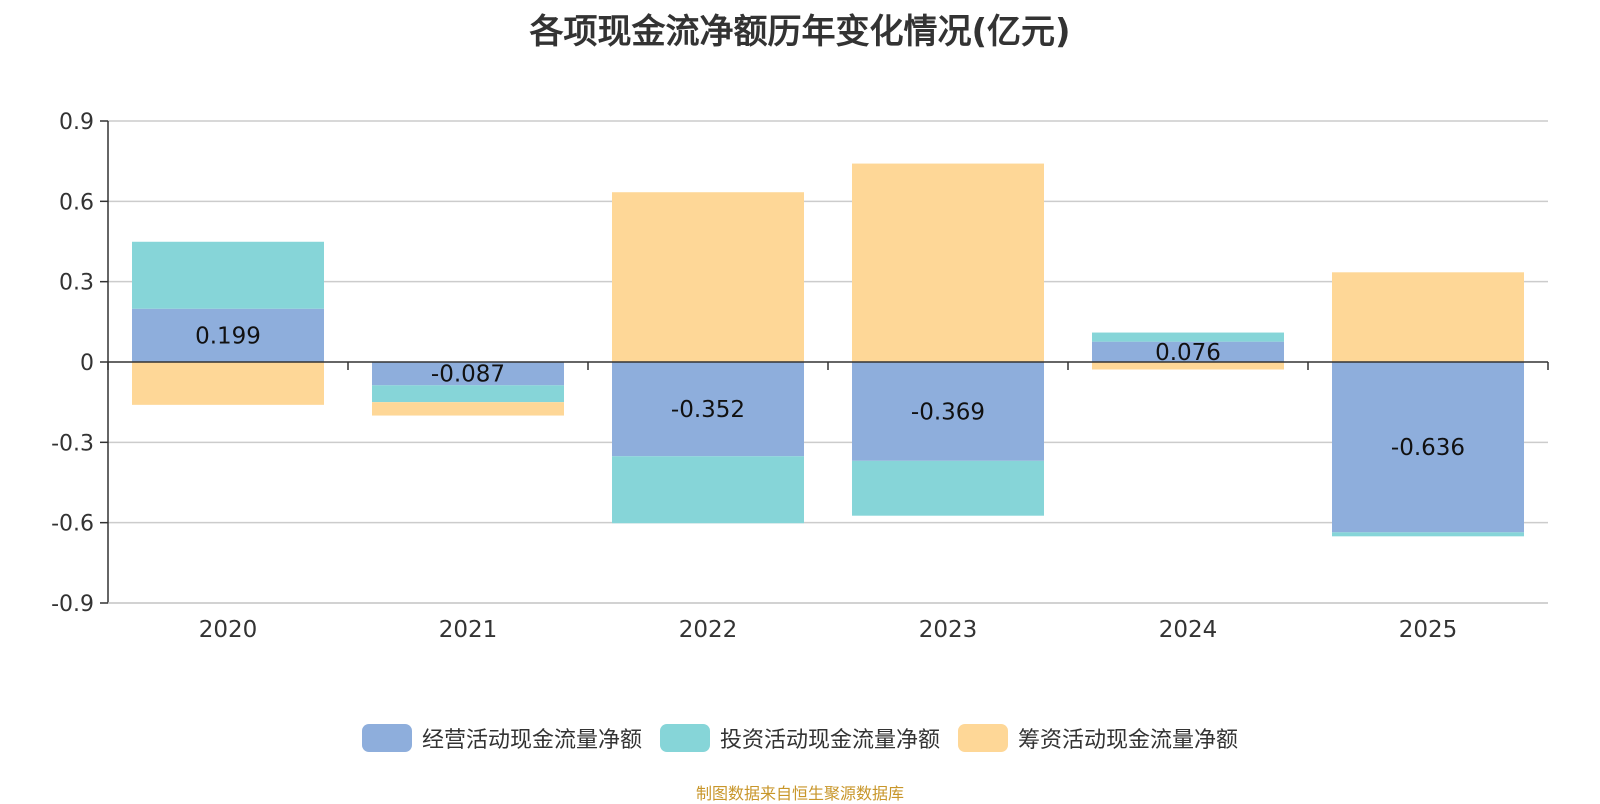 The width and height of the screenshot is (1600, 804). Describe the element at coordinates (708, 630) in the screenshot. I see `x-tick-label: 2022` at that location.